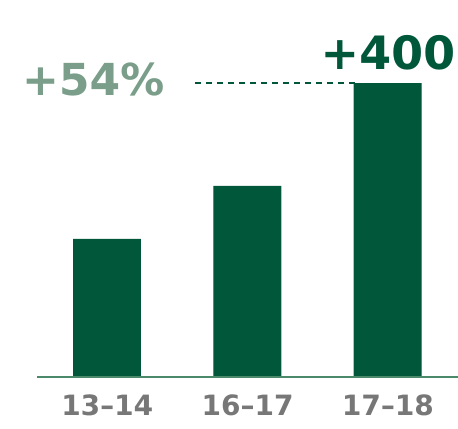 This screenshot has height=429, width=458. What do you see at coordinates (388, 405) in the screenshot?
I see `x-tick-label: 17–18` at bounding box center [388, 405].